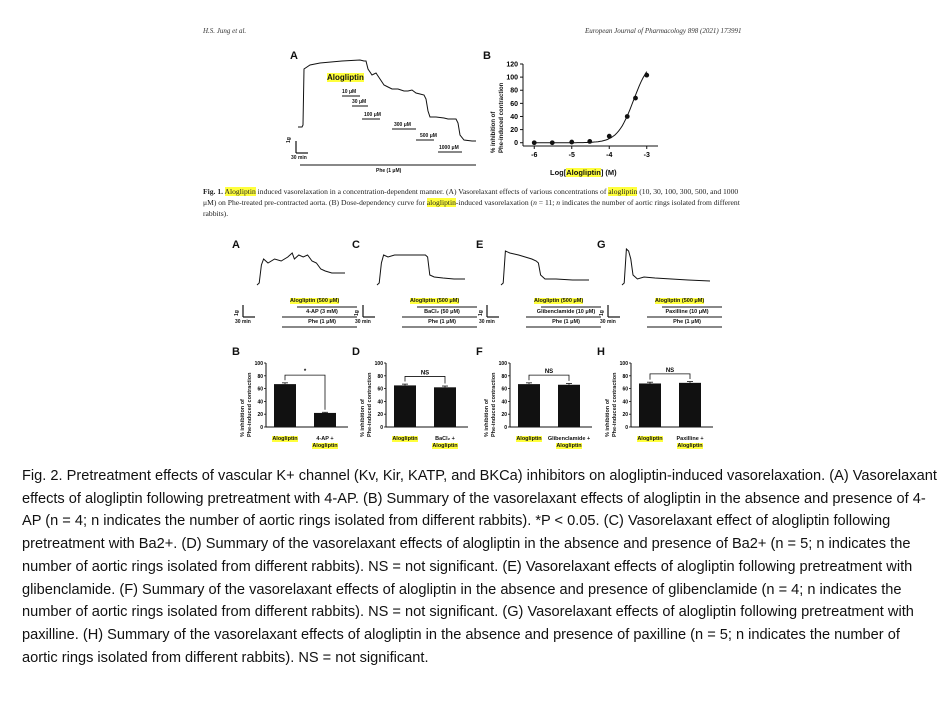 This screenshot has height=709, width=945. Describe the element at coordinates (583, 172) in the screenshot. I see `fig1b-xlabel: Log[Alogliptin] (M)` at that location.